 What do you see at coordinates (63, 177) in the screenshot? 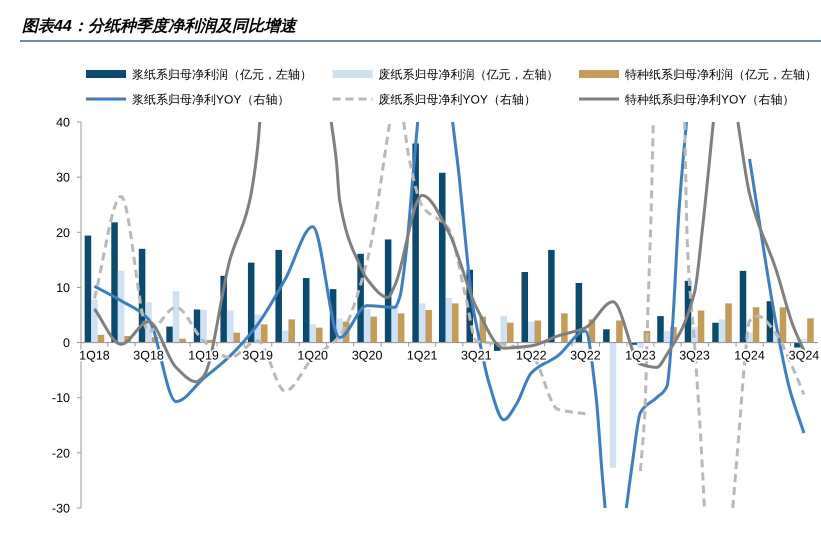
I see `y-tick-label: 30` at bounding box center [63, 177].